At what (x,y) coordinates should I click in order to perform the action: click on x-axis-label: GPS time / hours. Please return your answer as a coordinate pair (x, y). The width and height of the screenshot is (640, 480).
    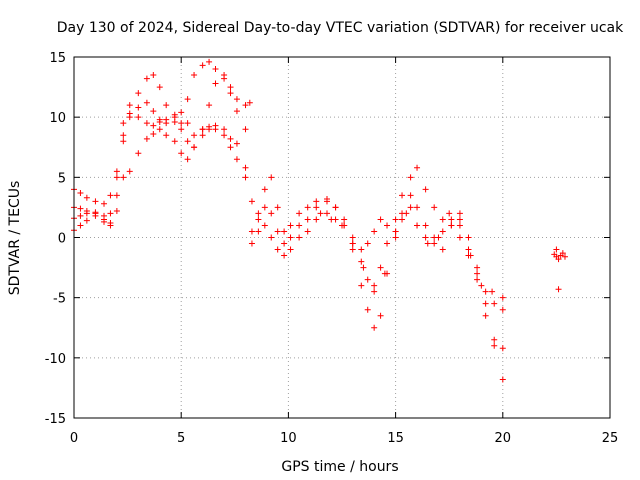
    Looking at the image, I should click on (339, 467).